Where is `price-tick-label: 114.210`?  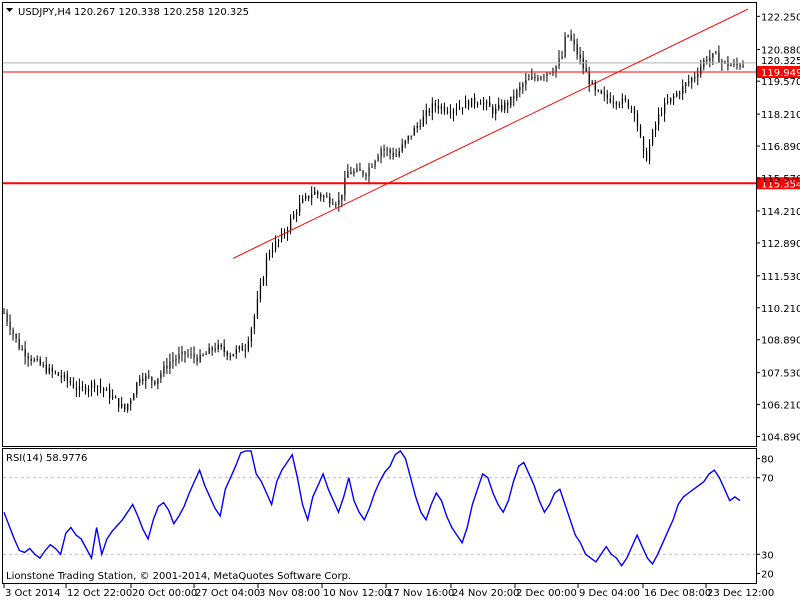 price-tick-label: 114.210 is located at coordinates (780, 212).